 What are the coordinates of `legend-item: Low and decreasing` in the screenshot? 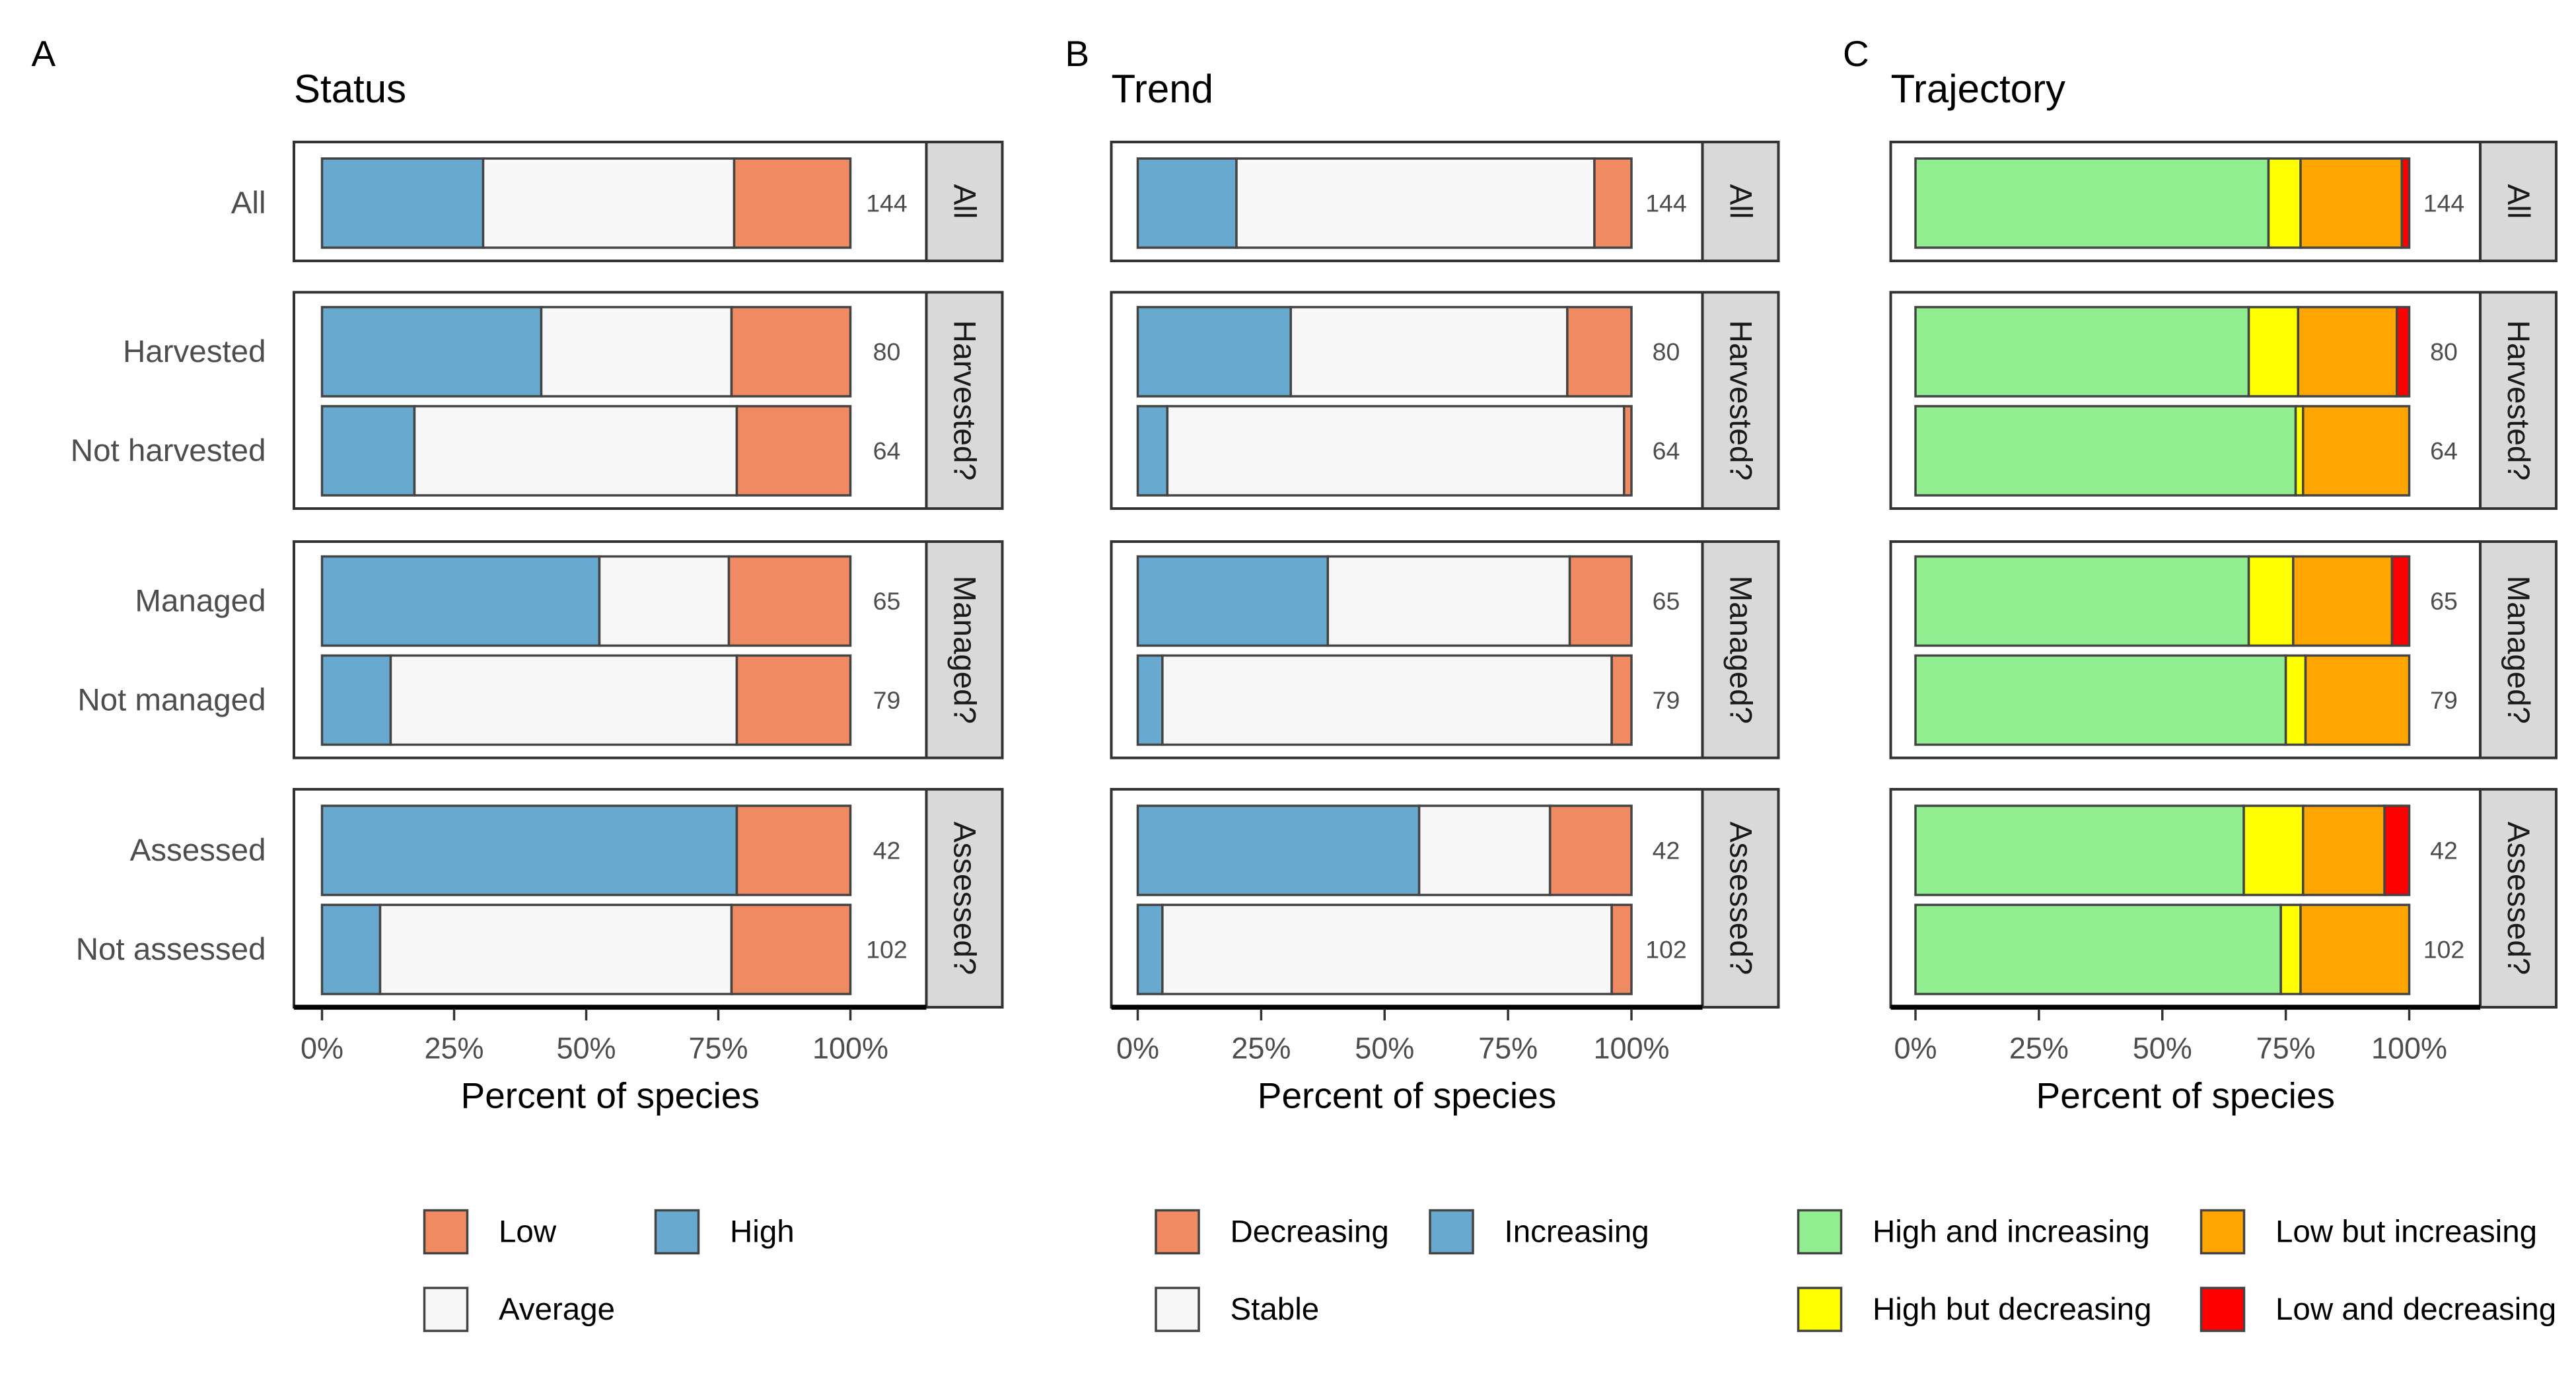 It's located at (2378, 1309).